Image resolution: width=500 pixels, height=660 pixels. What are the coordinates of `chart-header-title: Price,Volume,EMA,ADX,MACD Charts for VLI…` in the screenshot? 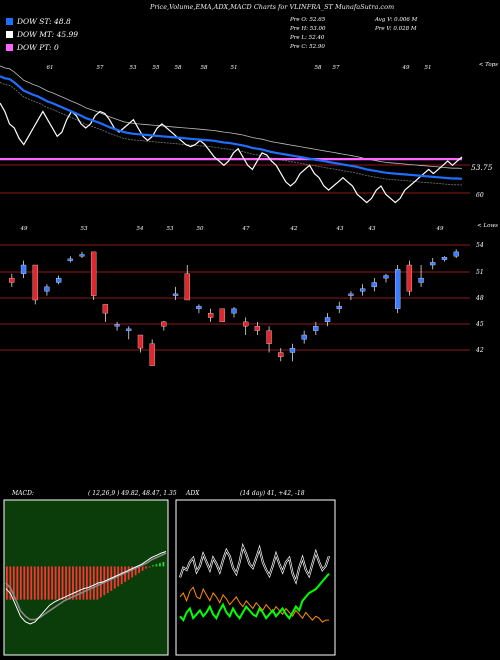 It's located at (272, 7).